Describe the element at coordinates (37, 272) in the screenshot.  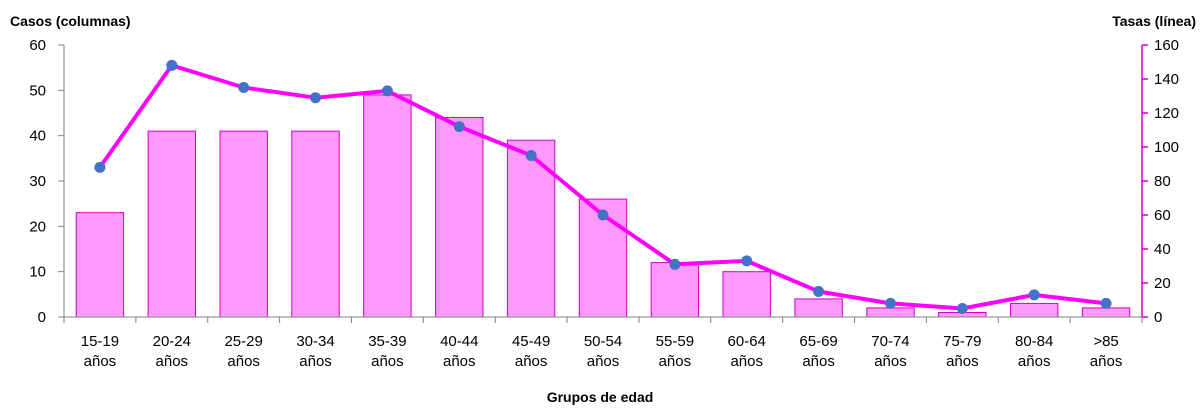
I see `left-tick-label: 10` at that location.